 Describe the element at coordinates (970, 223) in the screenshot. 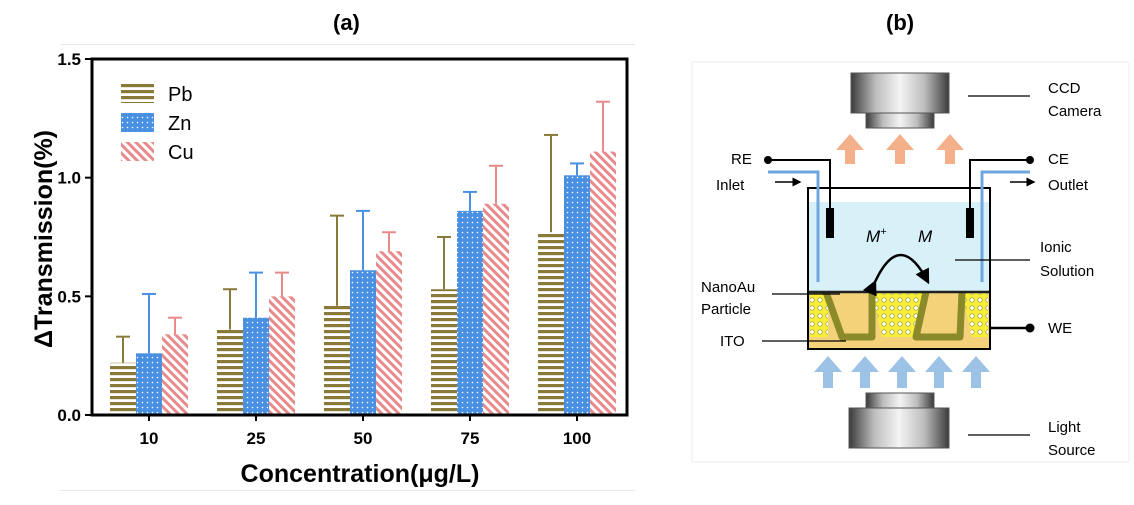

I see `ce-electrode` at that location.